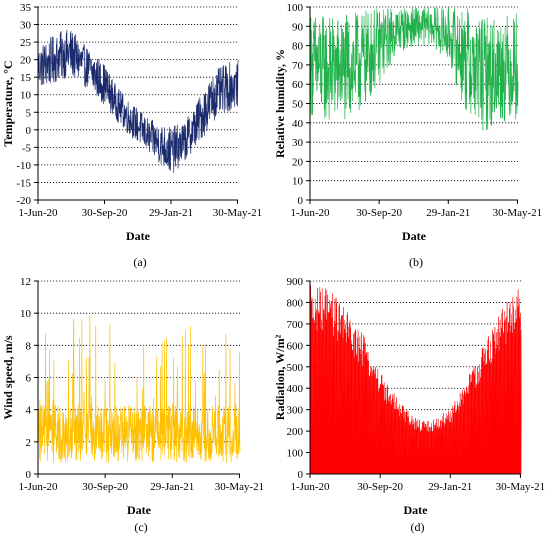 The image size is (550, 540). What do you see at coordinates (418, 527) in the screenshot?
I see `panel-caption: (d)` at bounding box center [418, 527].